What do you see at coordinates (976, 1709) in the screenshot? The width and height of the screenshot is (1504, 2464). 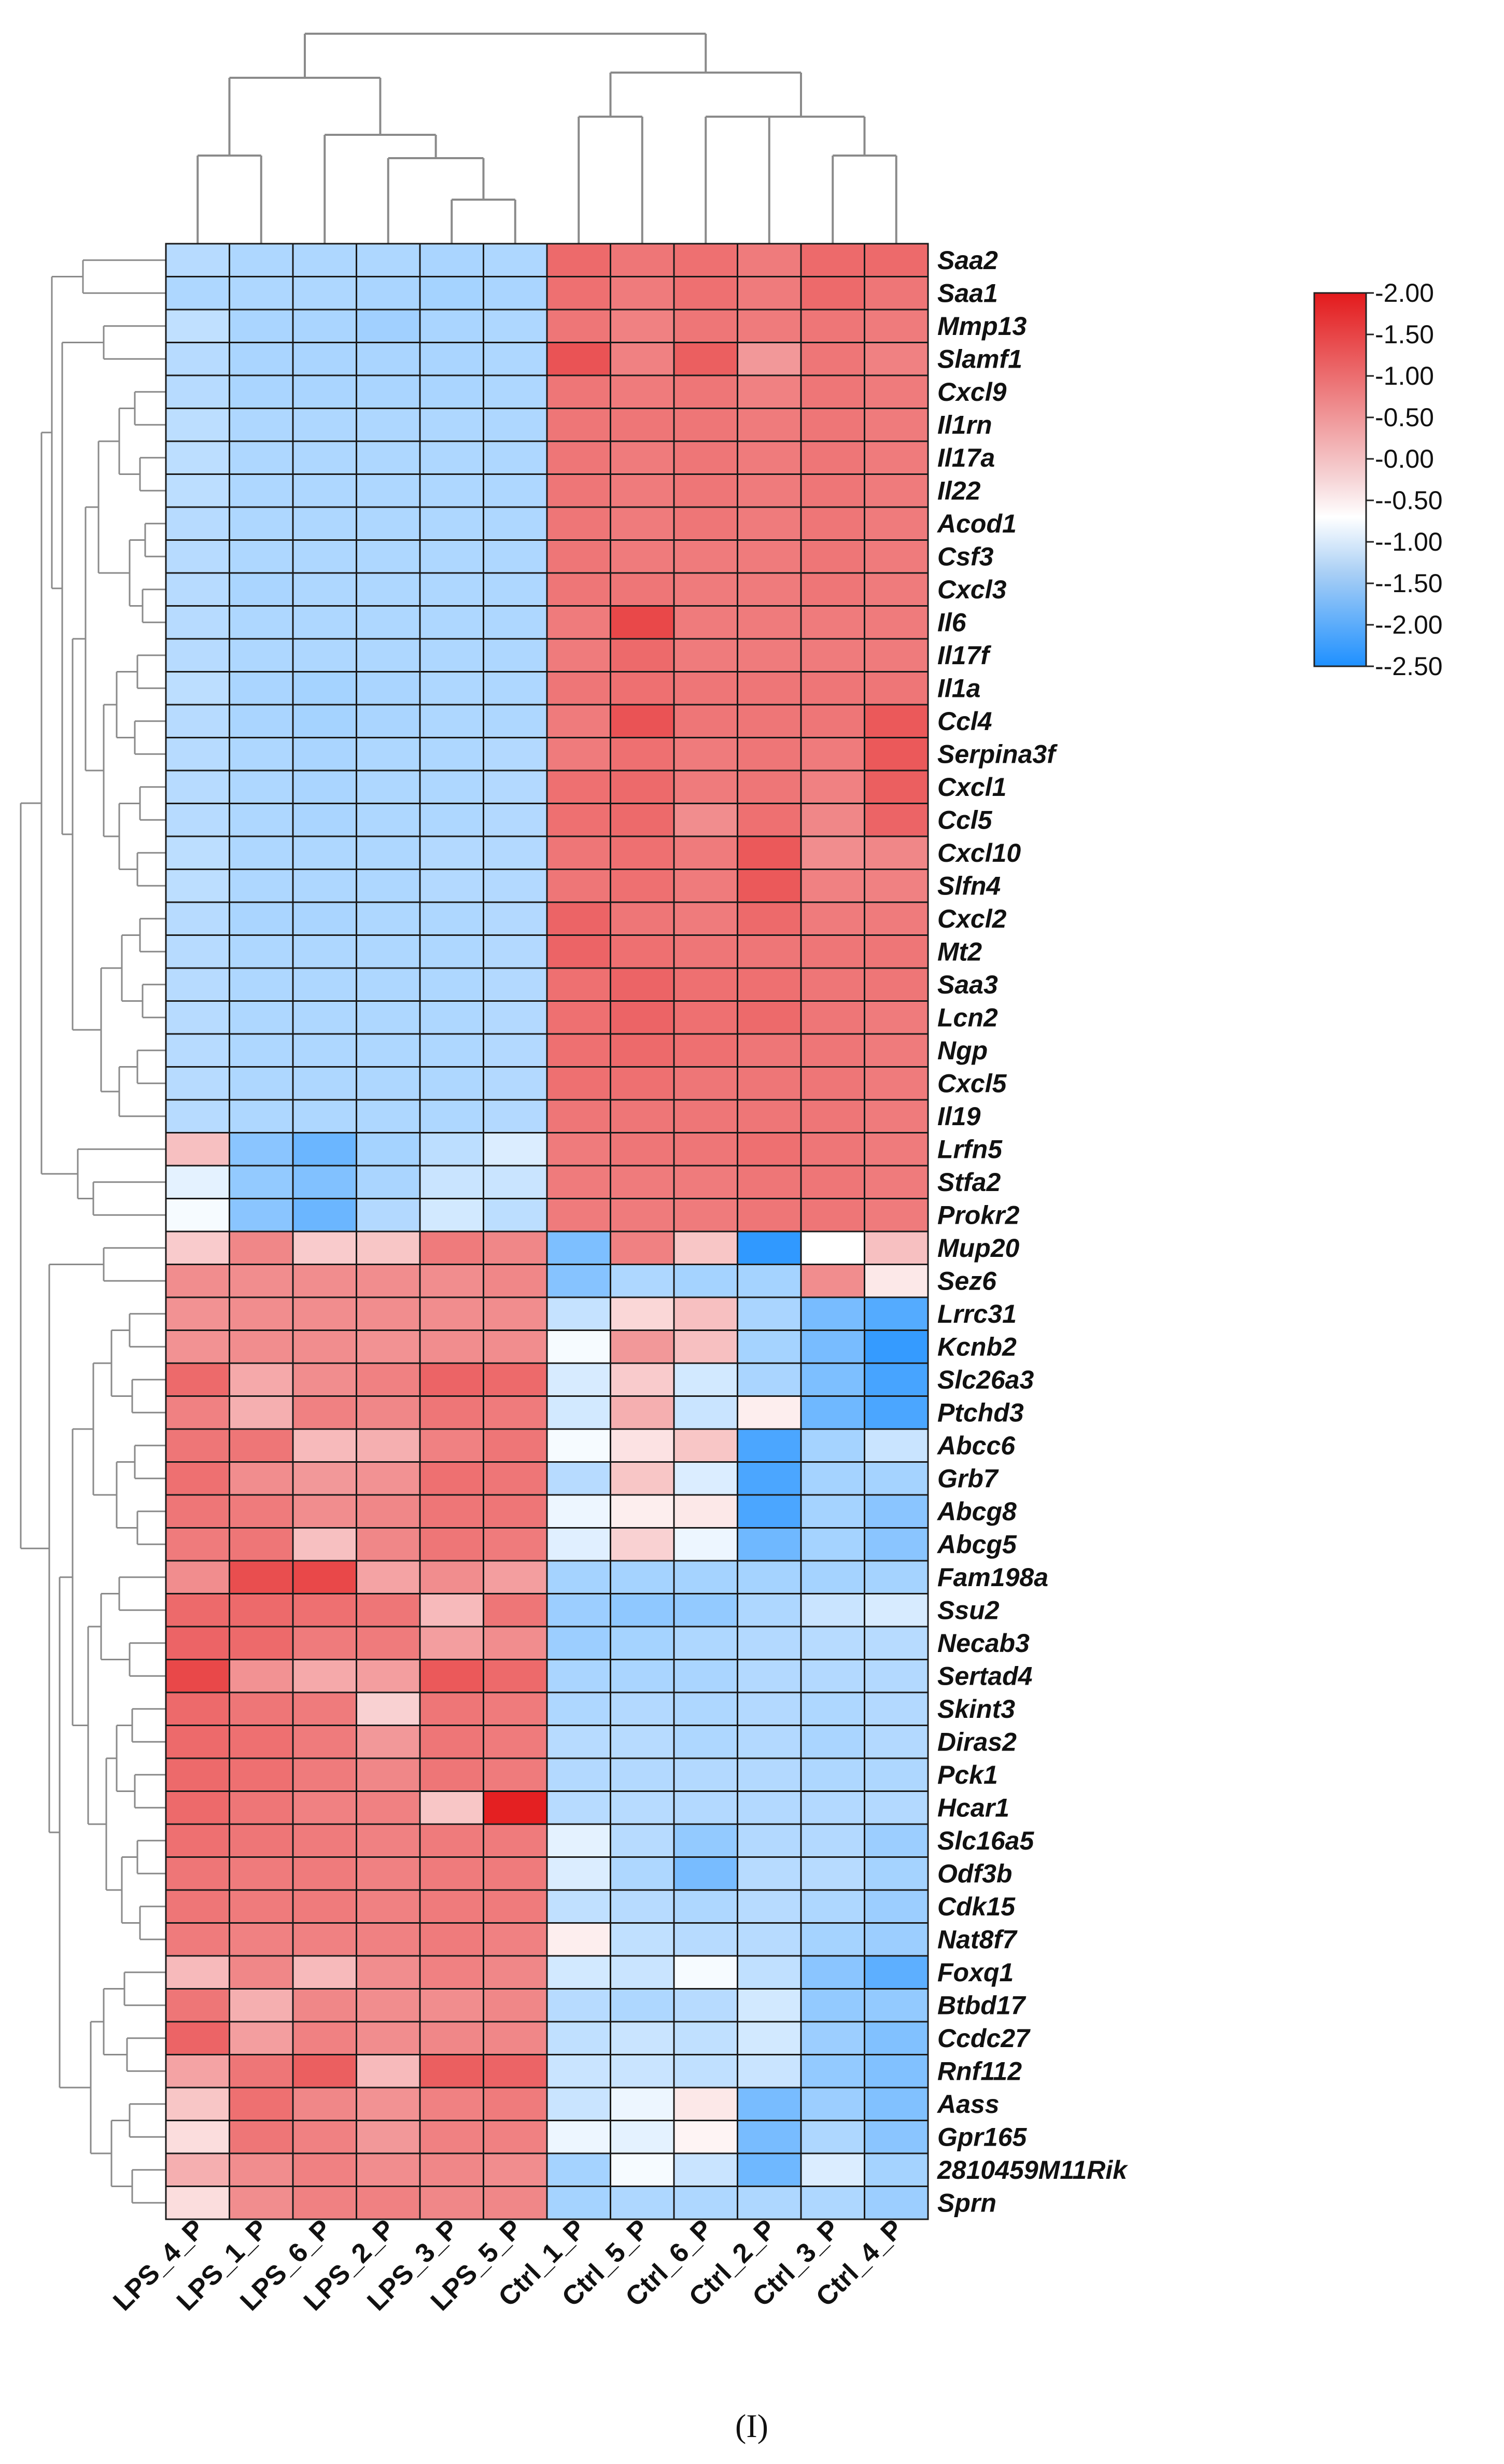 I see `gene-label: Skint3` at bounding box center [976, 1709].